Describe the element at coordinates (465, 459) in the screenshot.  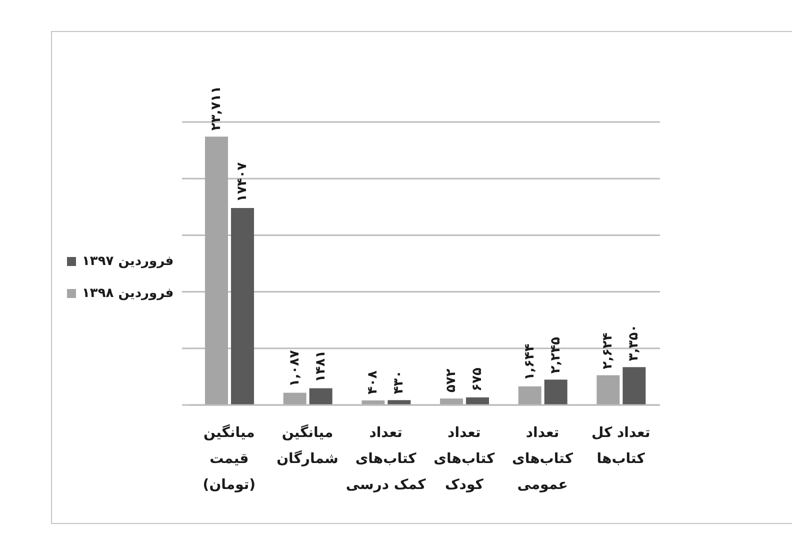
I see `x-tick-label: تعداد کتاب‌های کودک` at that location.